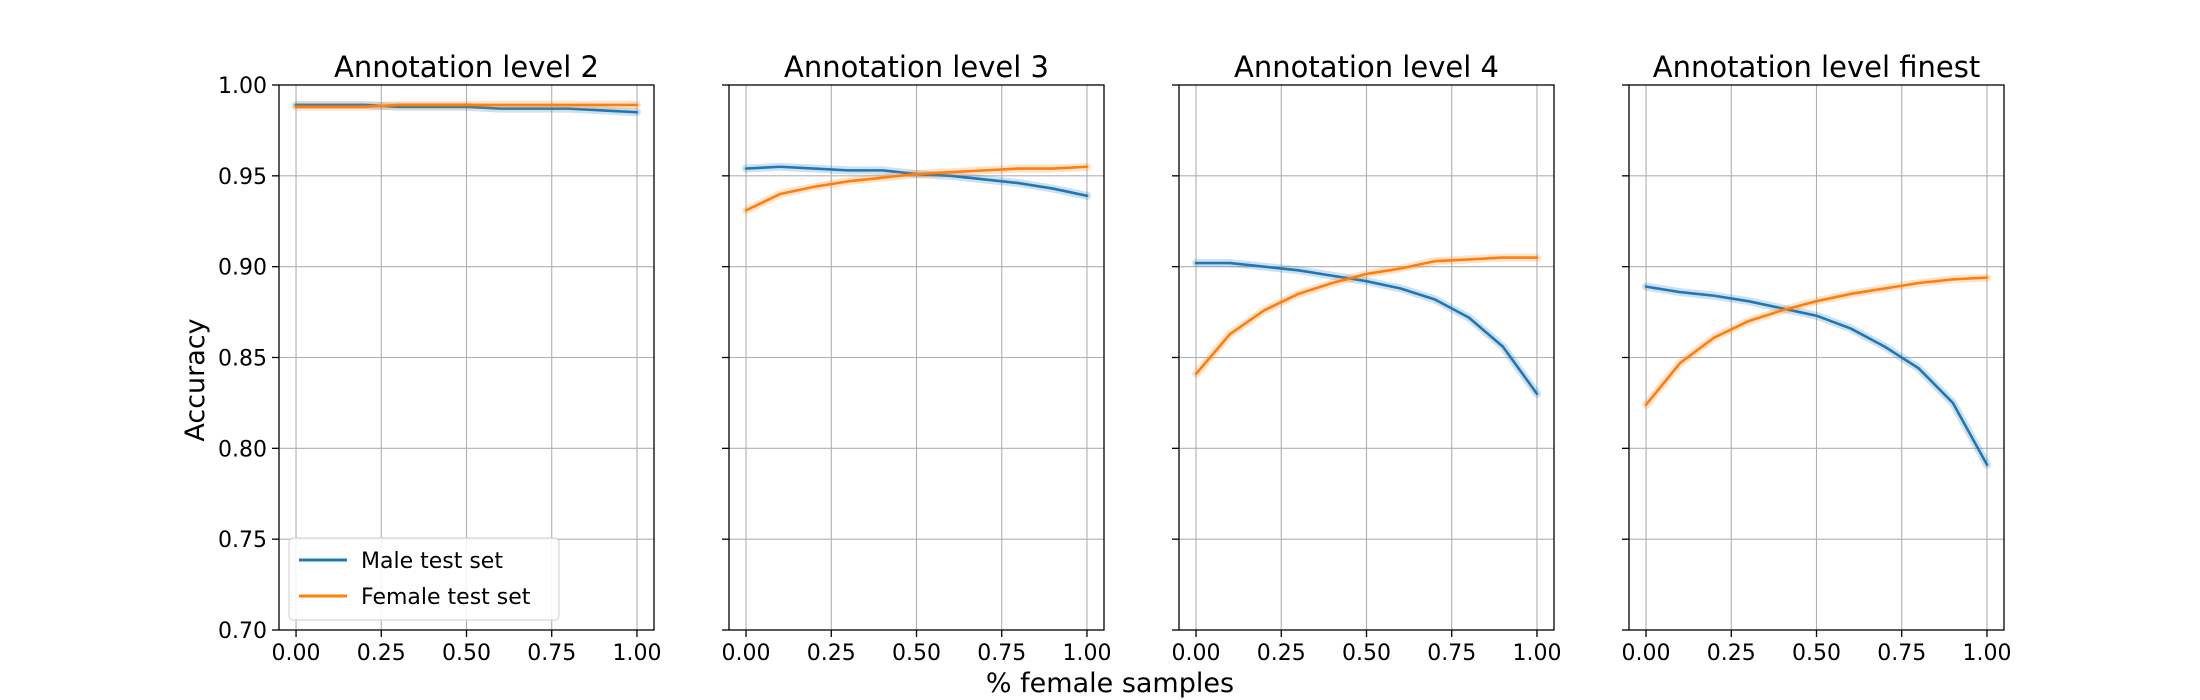 The image size is (2200, 700). What do you see at coordinates (466, 67) in the screenshot?
I see `chart-title: Annotation level 2` at bounding box center [466, 67].